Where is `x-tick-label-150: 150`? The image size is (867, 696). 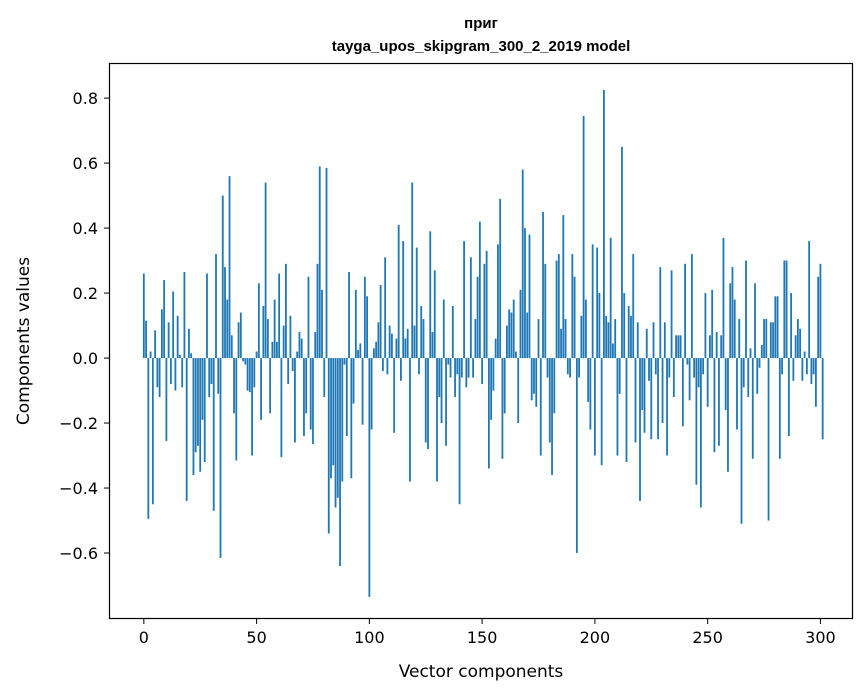
x-tick-label-150: 150 is located at coordinates (482, 637).